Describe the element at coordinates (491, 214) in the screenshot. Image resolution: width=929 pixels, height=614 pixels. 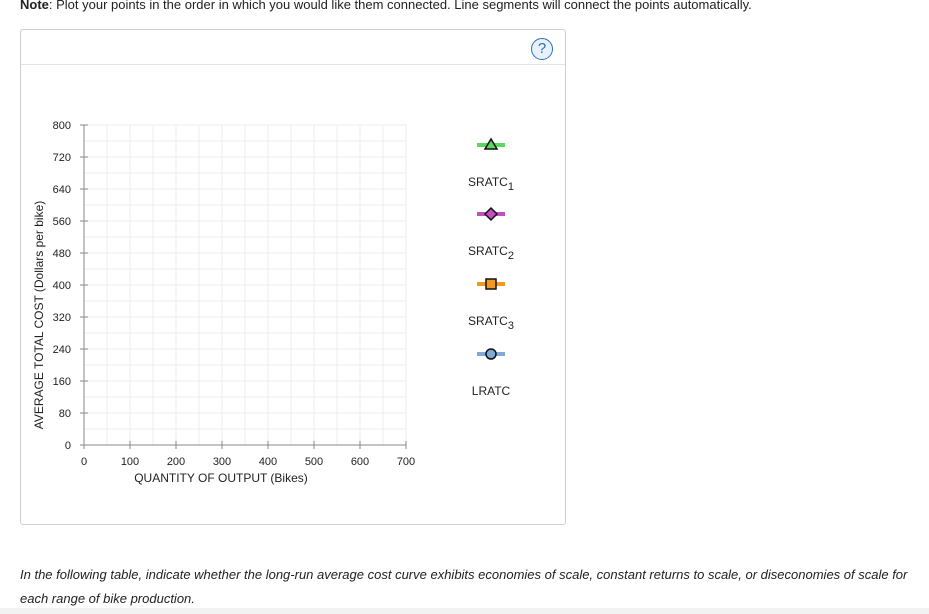
I see `diamond-icon` at that location.